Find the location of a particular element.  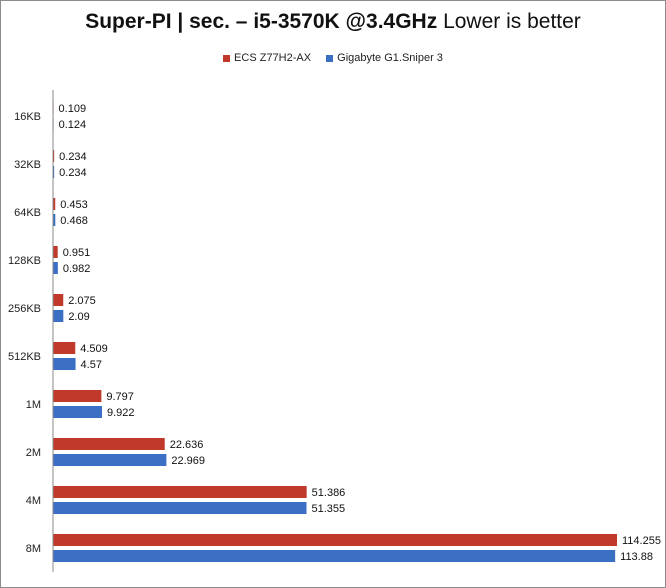

legend-item-gigabyte: Gigabyte G1.Sniper 3 is located at coordinates (384, 58).